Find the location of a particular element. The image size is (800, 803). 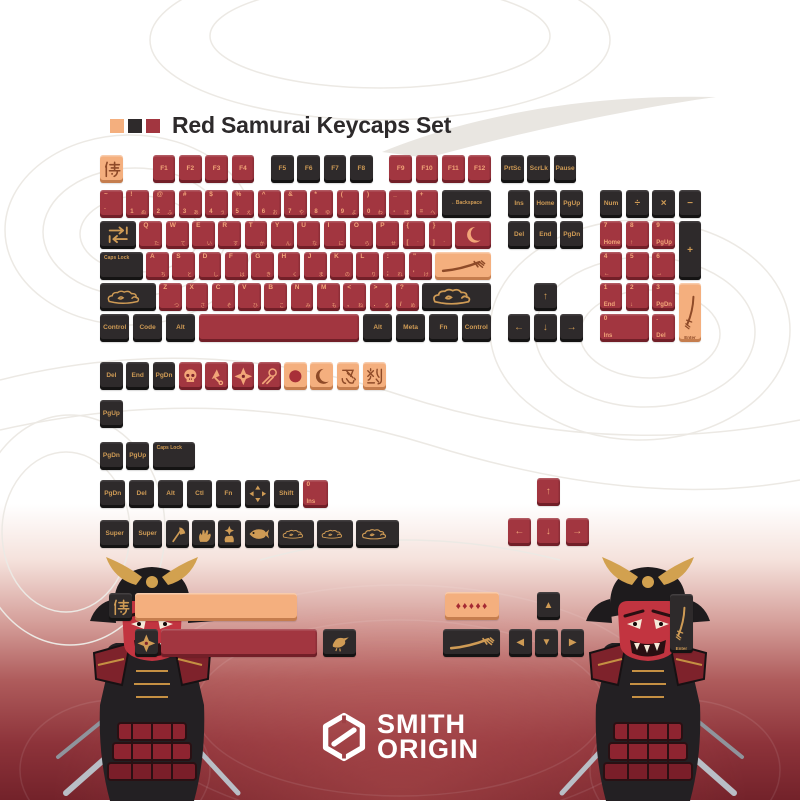

katana-icon is located at coordinates (463, 266).